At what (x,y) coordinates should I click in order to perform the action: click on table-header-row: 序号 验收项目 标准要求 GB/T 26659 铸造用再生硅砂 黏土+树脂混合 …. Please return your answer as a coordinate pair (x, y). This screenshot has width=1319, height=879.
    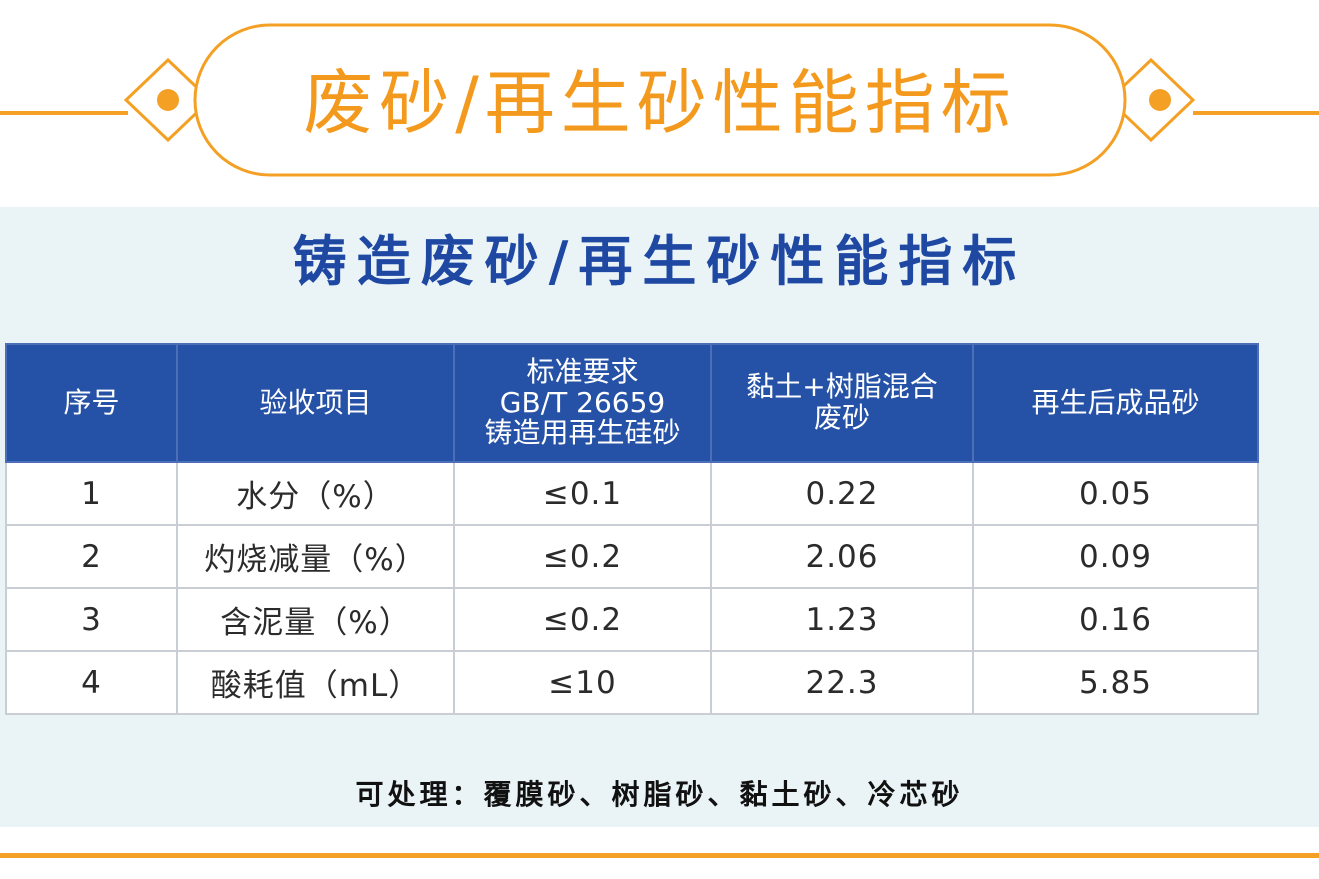
    Looking at the image, I should click on (632, 403).